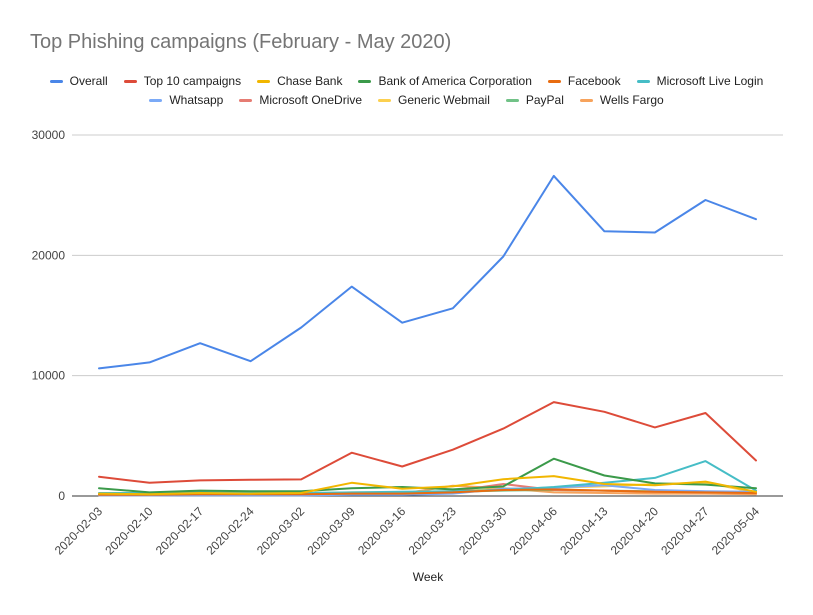  I want to click on x-tick-label: 2020-05-04, so click(736, 531).